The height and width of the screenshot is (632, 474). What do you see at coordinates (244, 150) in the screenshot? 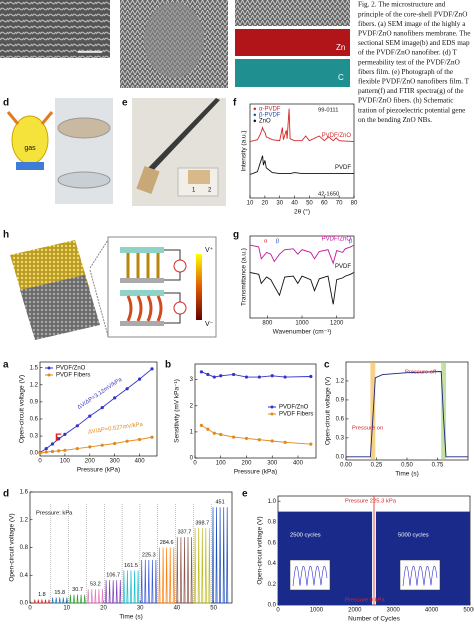
I see `y-axis-label: Intensity (a.u.)` at bounding box center [244, 150].